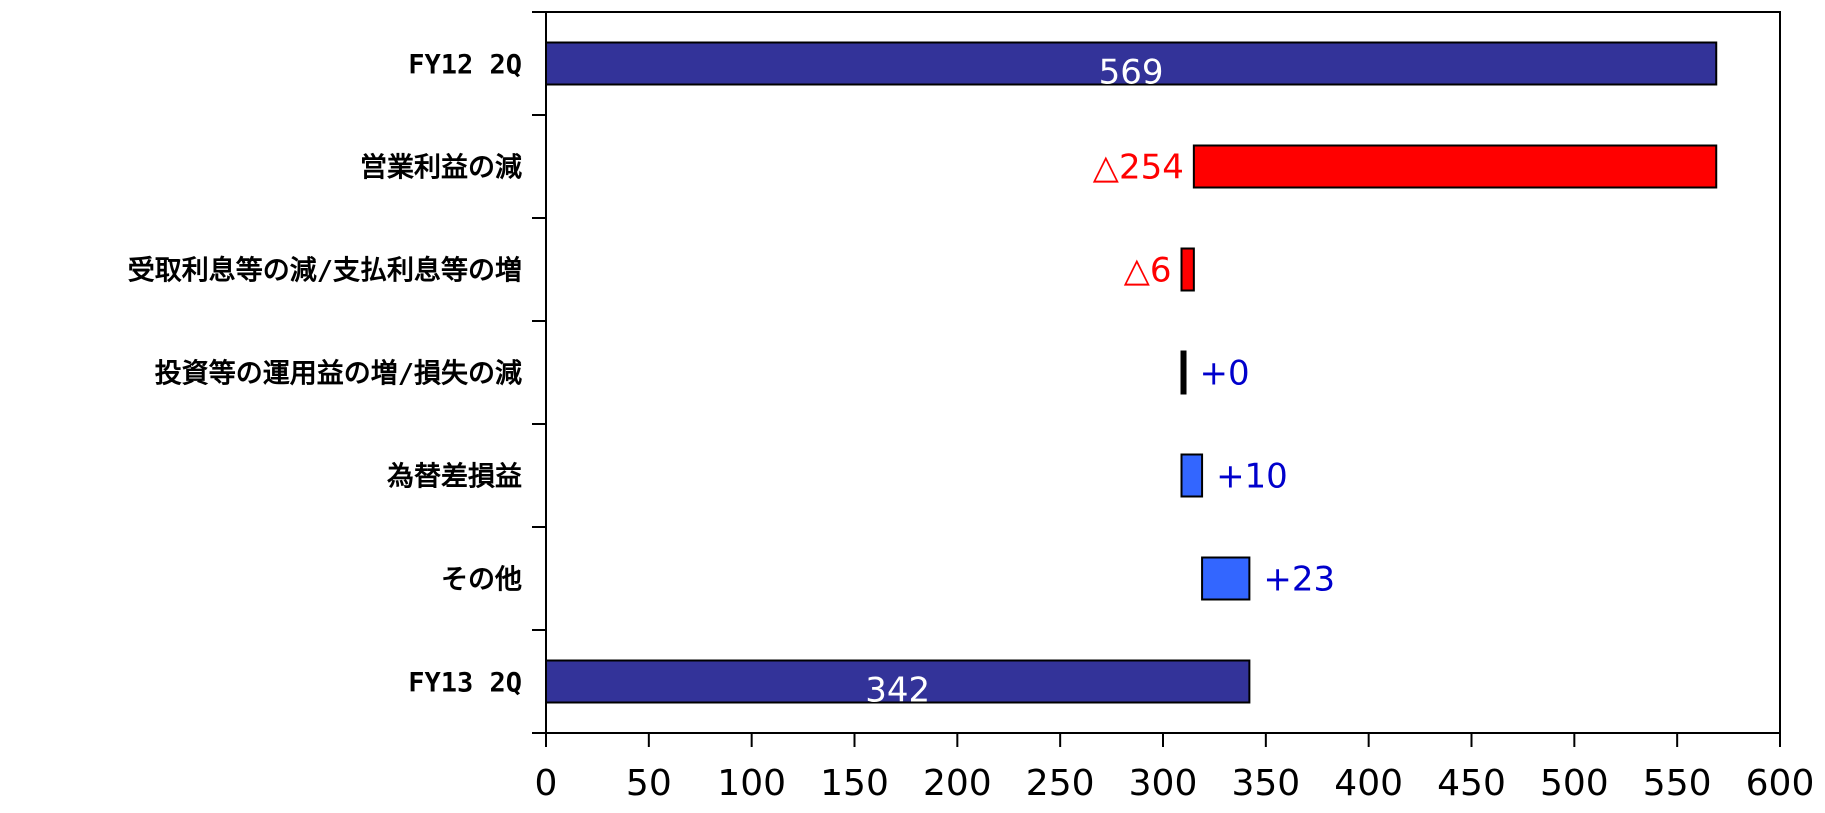 Image resolution: width=1825 pixels, height=813 pixels. Describe the element at coordinates (325, 271) in the screenshot. I see `category-label: 受取利息等の減/支払利息等の増` at that location.